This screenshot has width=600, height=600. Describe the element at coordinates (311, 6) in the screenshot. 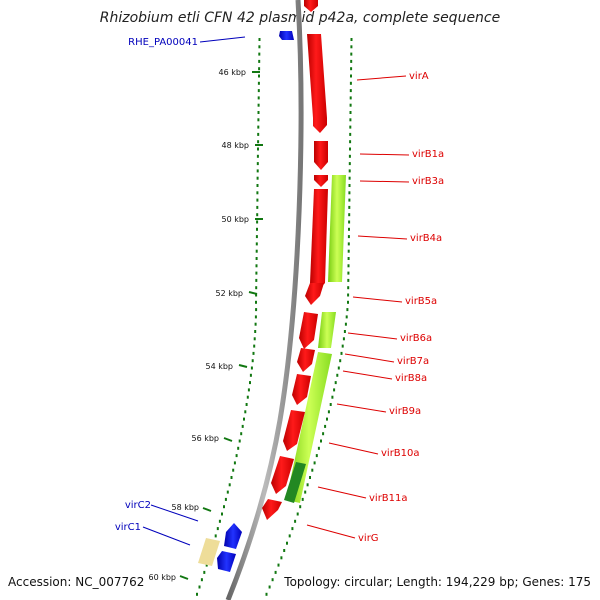

I see `gene-arrow-top` at that location.